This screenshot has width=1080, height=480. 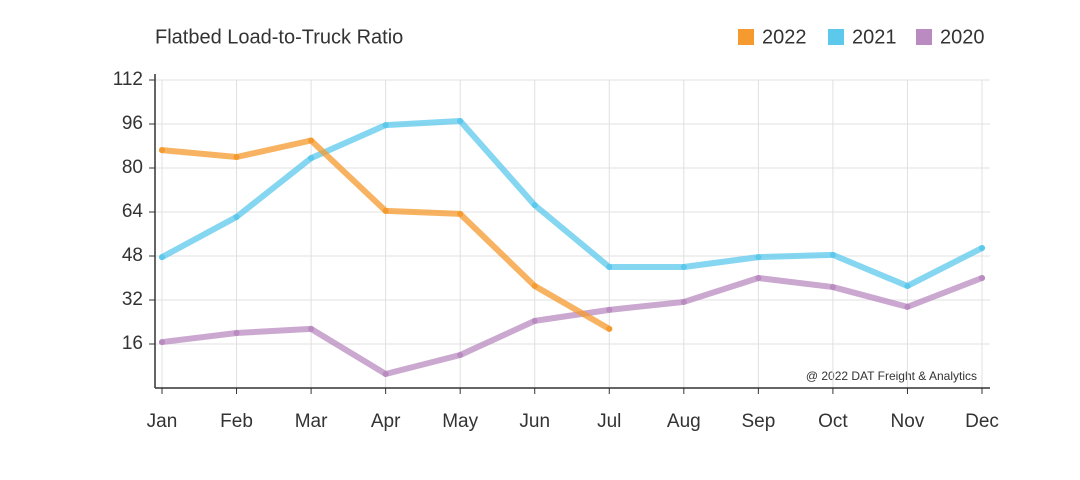 What do you see at coordinates (534, 421) in the screenshot?
I see `x-tick-label: Jun` at bounding box center [534, 421].